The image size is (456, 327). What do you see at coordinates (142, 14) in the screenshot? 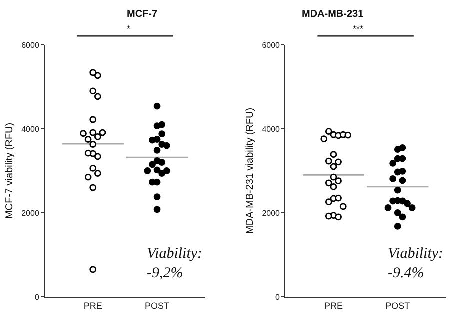
I see `chart-title: MCF-7` at bounding box center [142, 14].